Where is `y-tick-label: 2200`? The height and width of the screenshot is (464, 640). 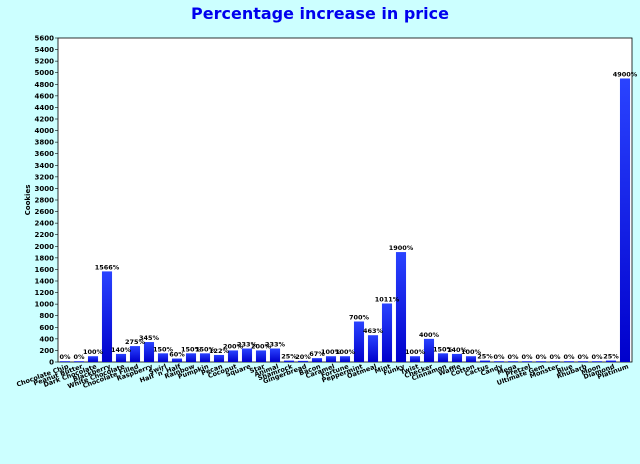
y-tick-label: 2200 is located at coordinates (45, 235).